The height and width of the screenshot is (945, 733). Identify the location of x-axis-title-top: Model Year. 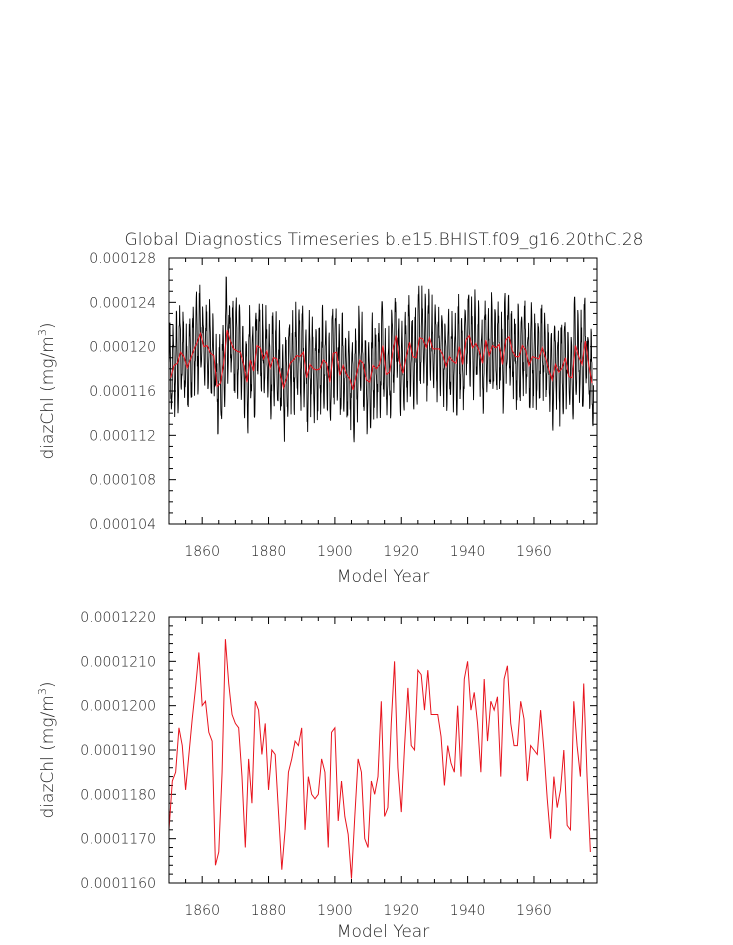
(383, 577).